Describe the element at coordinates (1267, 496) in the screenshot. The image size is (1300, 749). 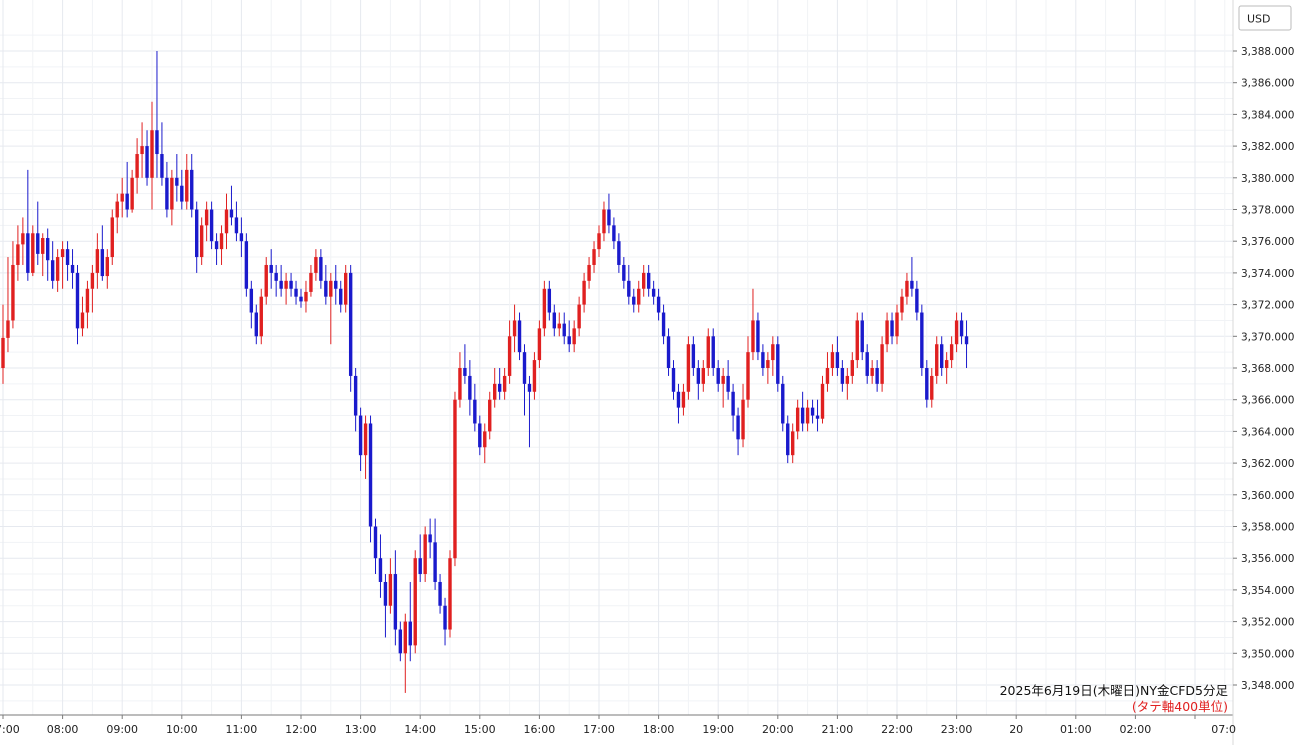
I see `y-tick-label: 3,360.000` at that location.